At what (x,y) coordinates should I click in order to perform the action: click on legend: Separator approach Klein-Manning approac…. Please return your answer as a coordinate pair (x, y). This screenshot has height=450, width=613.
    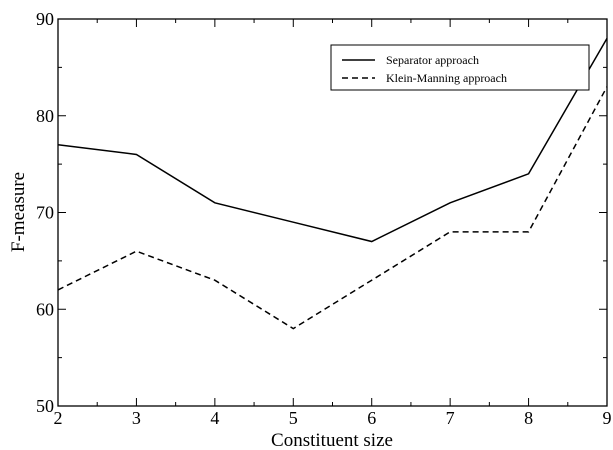
    Looking at the image, I should click on (460, 67).